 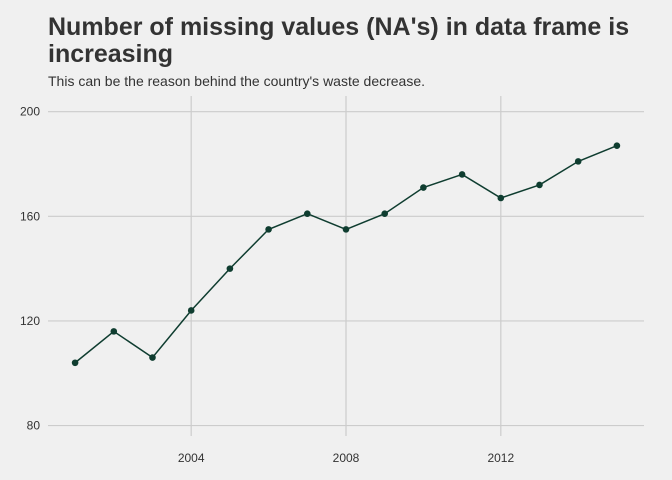 What do you see at coordinates (191, 458) in the screenshot?
I see `x-tick-label: 2004` at bounding box center [191, 458].